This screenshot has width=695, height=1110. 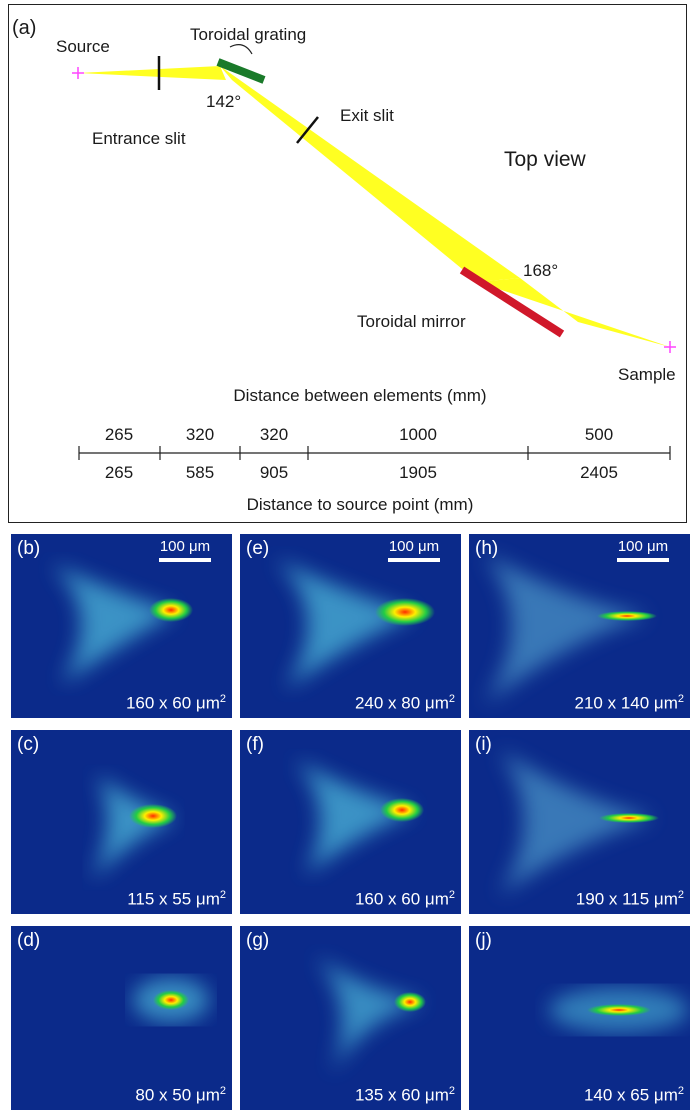 I want to click on grating-angle-label: 142°, so click(x=223, y=101).